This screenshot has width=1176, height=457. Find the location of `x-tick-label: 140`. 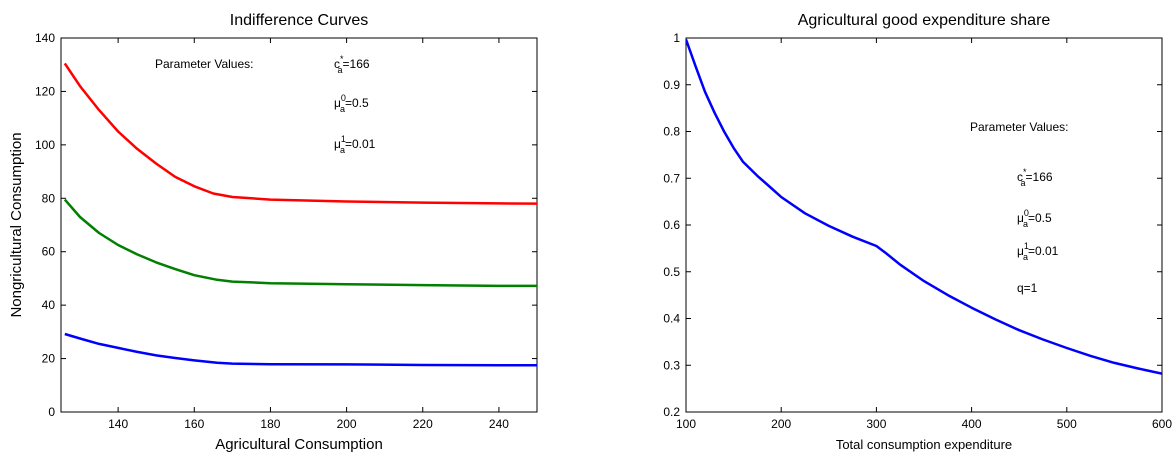

x-tick-label: 140 is located at coordinates (118, 424).